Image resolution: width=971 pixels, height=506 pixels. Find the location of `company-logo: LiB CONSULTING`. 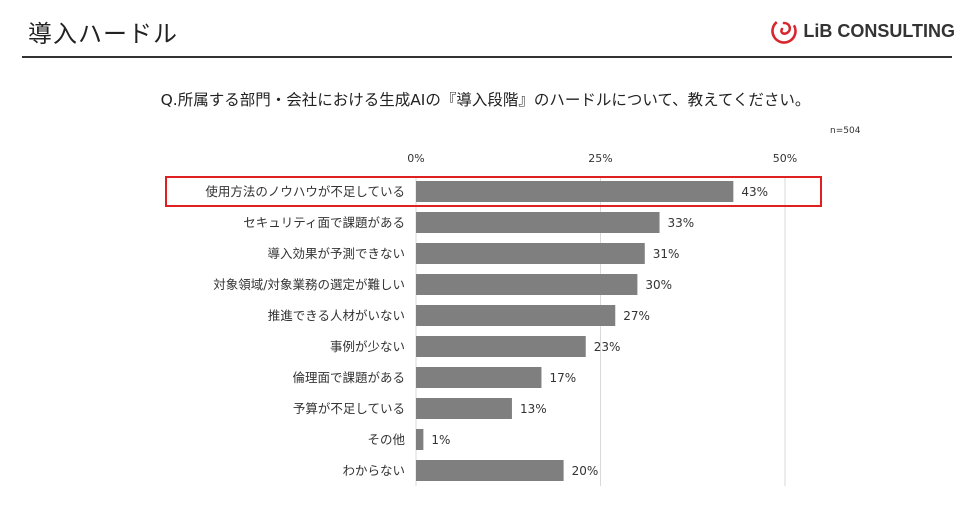

company-logo: LiB CONSULTING is located at coordinates (863, 31).